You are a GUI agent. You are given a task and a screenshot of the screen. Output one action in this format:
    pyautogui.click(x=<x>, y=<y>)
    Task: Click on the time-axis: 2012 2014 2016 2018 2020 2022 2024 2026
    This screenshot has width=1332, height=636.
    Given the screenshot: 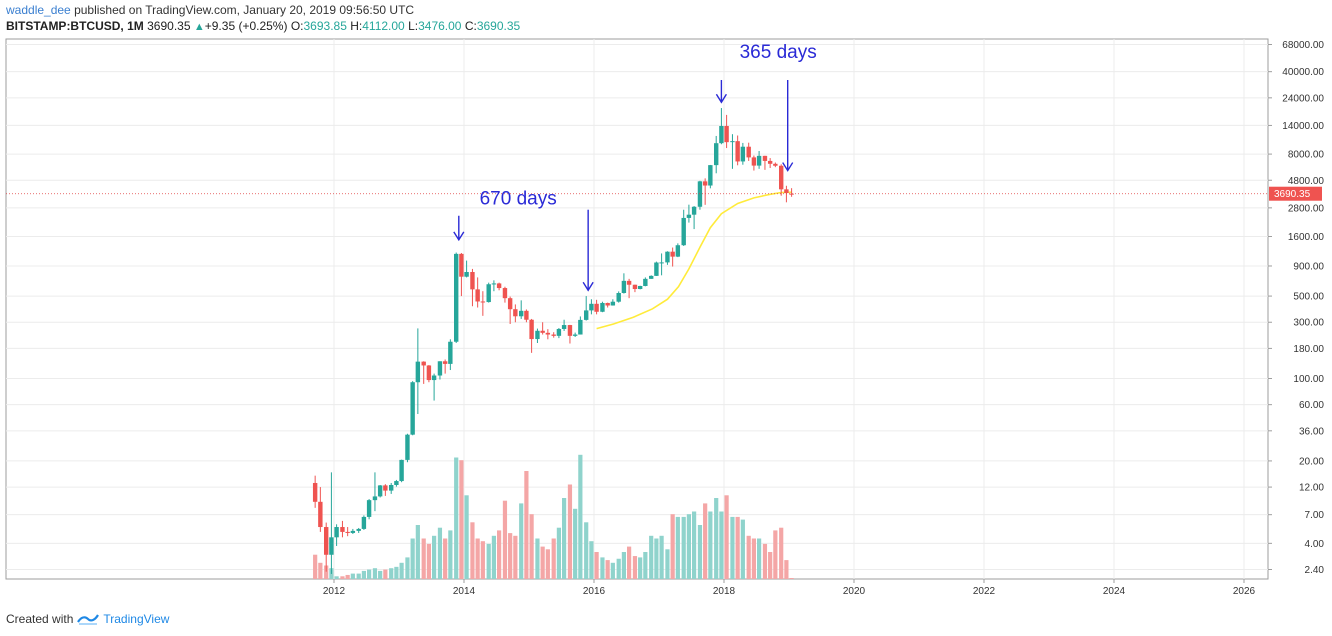 What is the action you would take?
    pyautogui.click(x=789, y=588)
    